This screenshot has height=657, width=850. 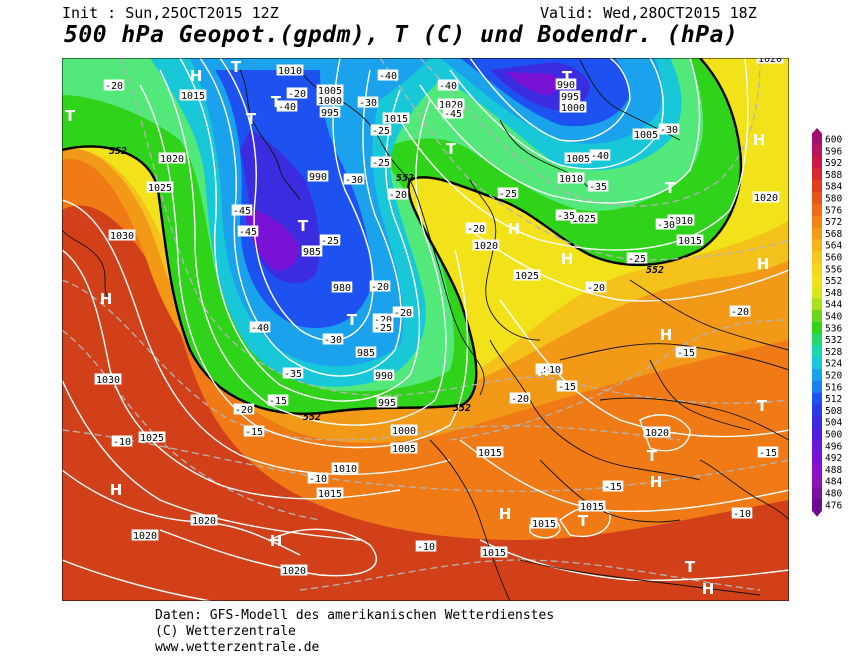 I want to click on scale-label: 580, so click(x=833, y=199).